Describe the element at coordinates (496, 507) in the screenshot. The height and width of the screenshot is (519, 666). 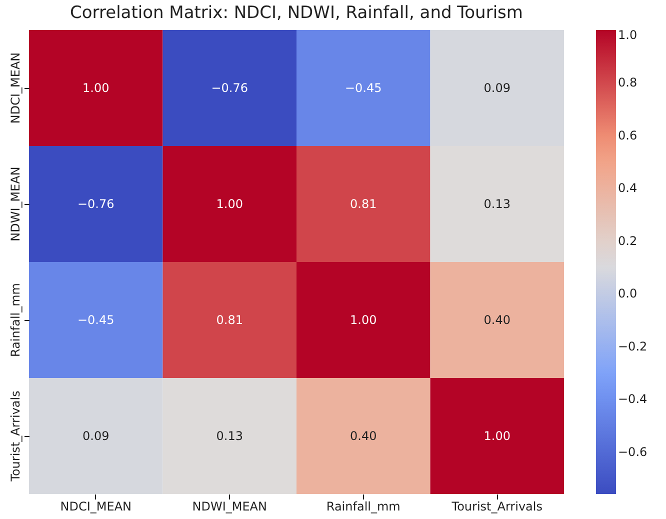
I see `x-tick-label: Tourist_Arrivals` at that location.